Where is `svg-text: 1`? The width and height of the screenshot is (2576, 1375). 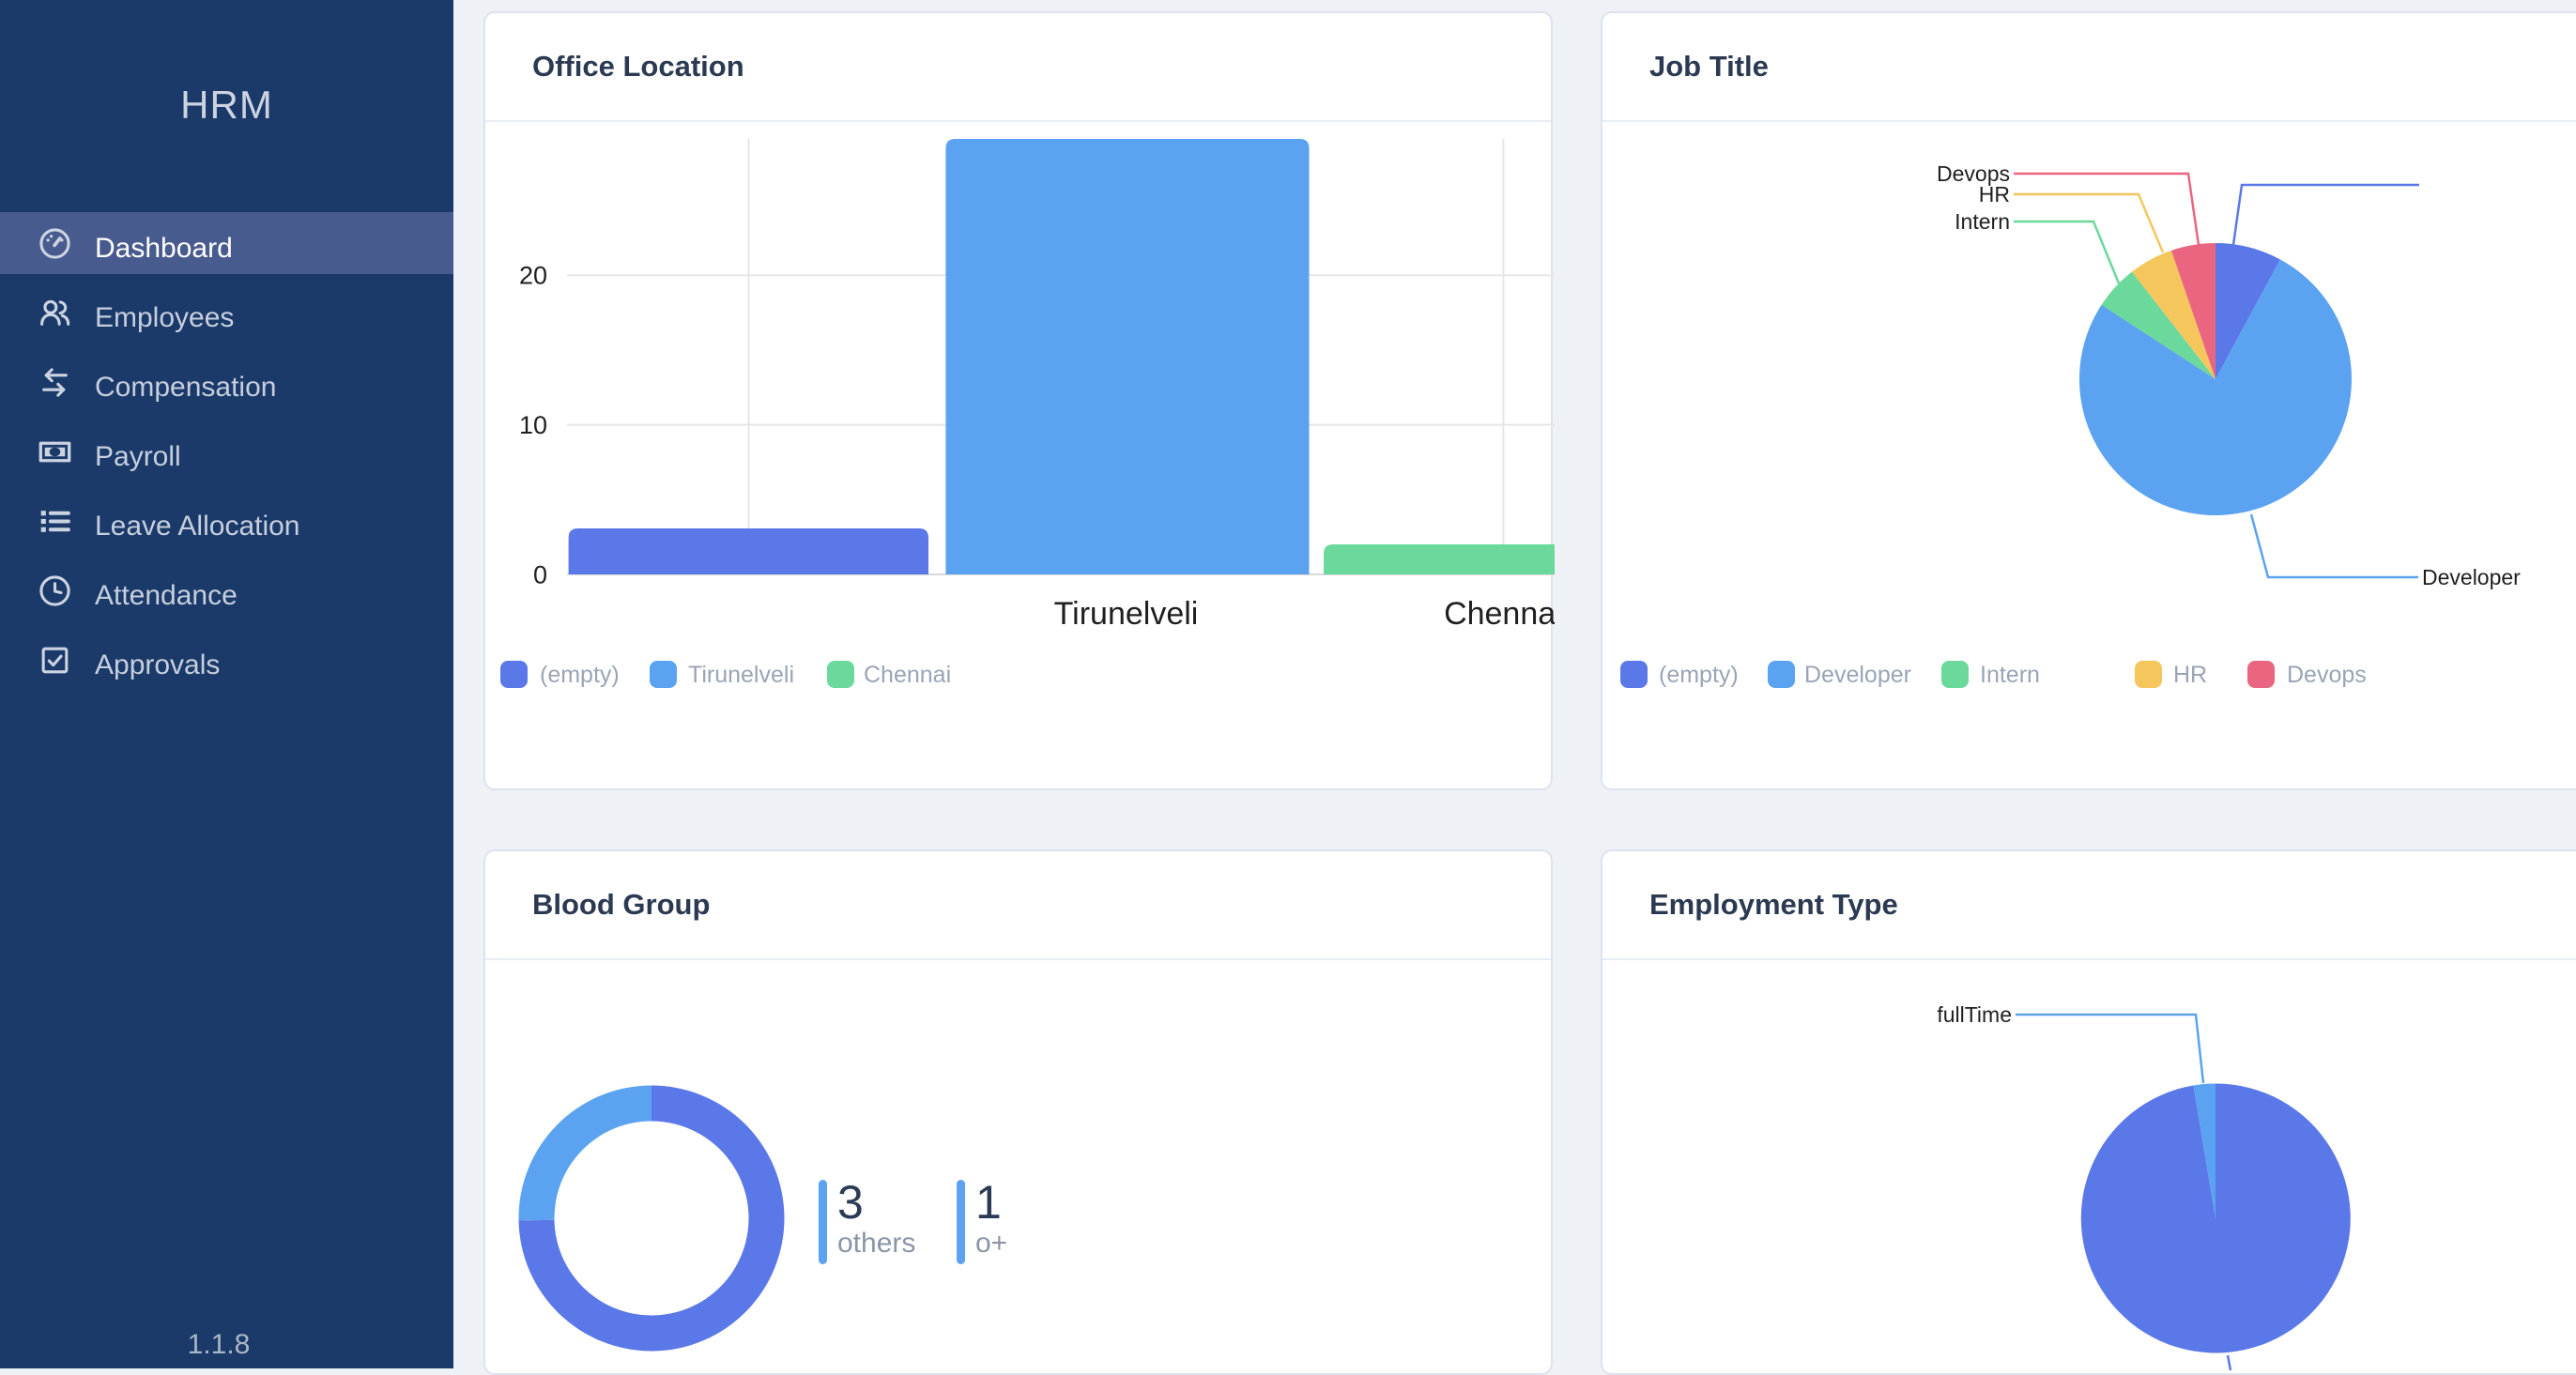
svg-text: 1 is located at coordinates (989, 1202).